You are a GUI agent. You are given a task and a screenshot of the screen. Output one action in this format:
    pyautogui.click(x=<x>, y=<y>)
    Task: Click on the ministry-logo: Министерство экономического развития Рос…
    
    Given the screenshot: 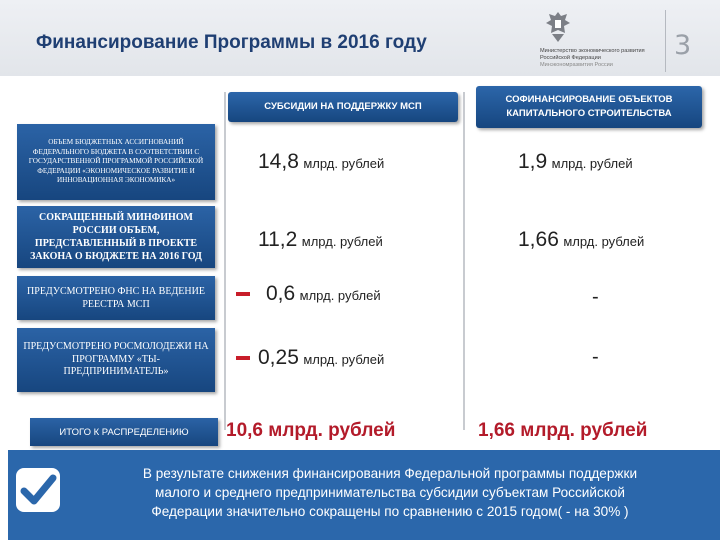 What is the action you would take?
    pyautogui.click(x=601, y=41)
    